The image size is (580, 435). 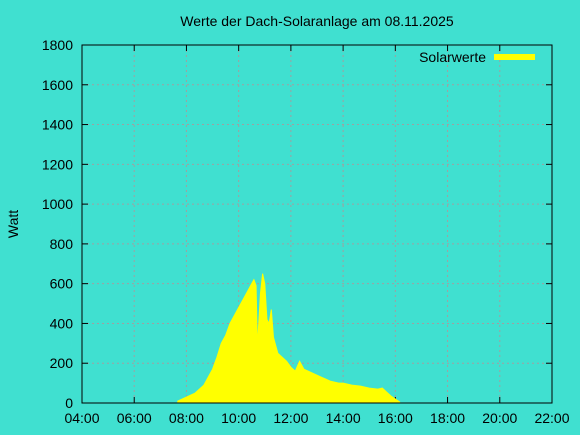 I want to click on x-tick-label: 20:00, so click(x=499, y=418).